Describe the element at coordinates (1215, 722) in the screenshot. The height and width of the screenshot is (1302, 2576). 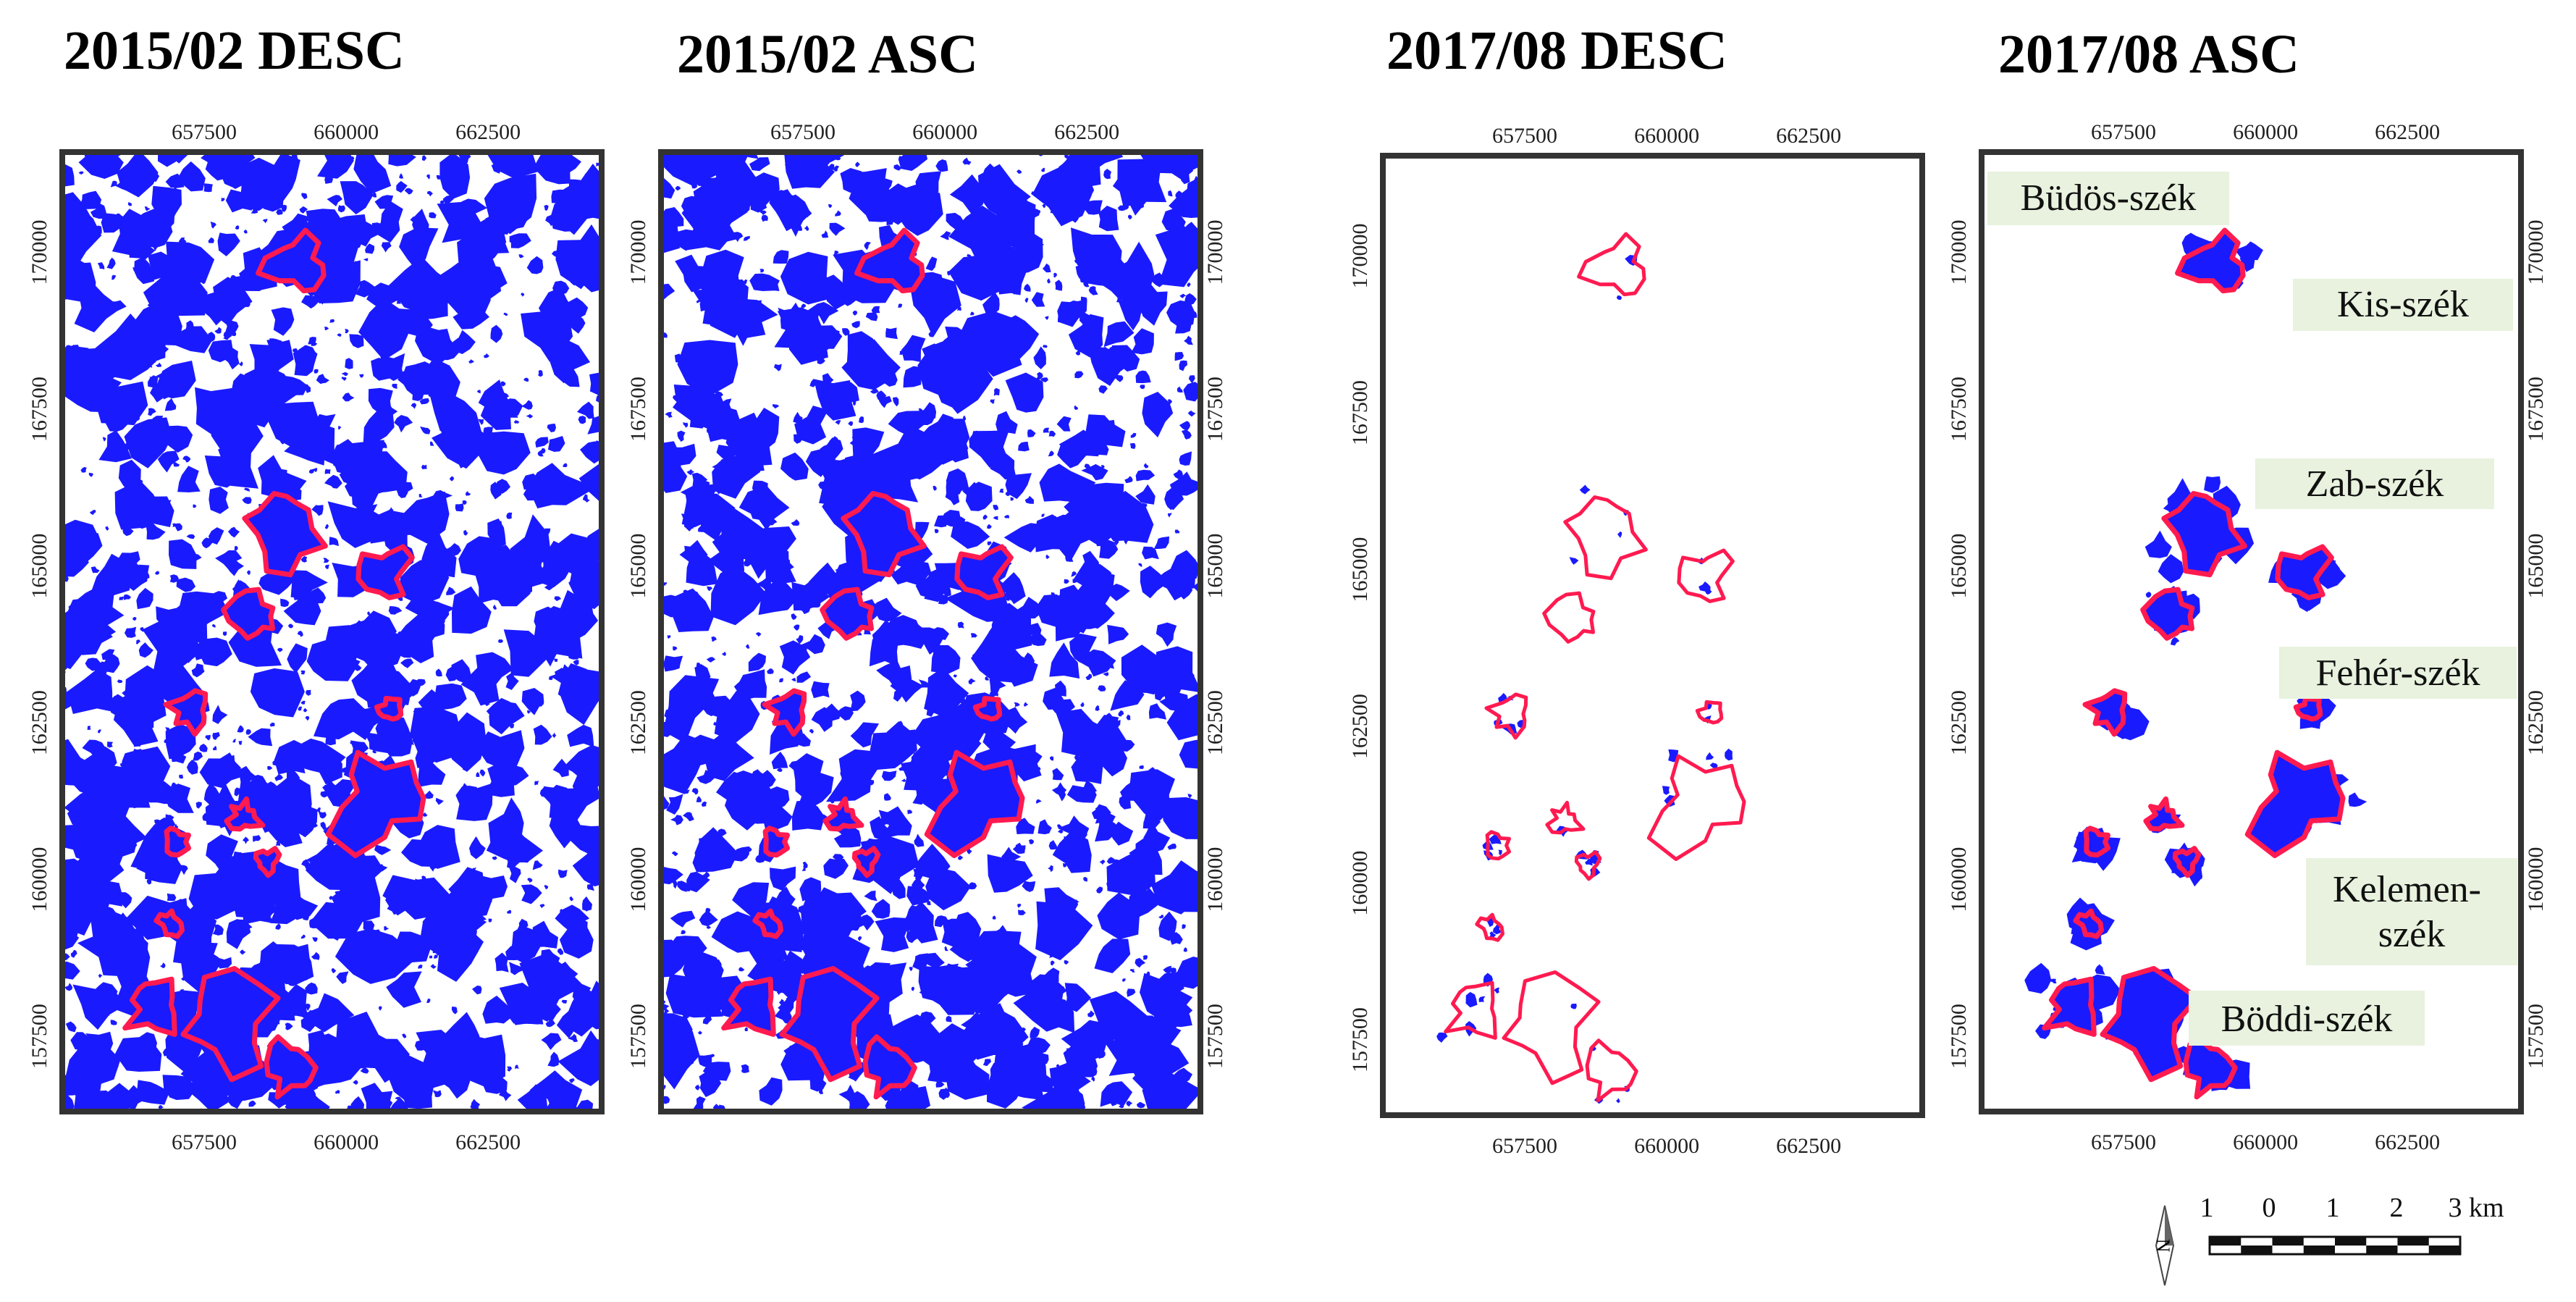
I see `y-tick-label: 162500` at that location.